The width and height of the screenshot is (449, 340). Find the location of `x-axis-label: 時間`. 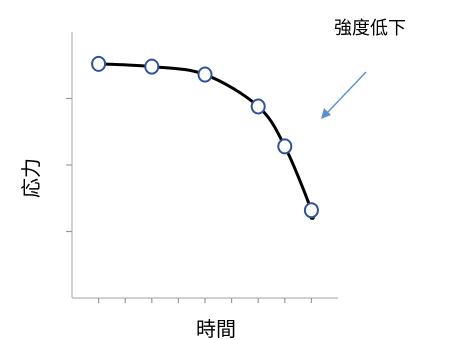

x-axis-label: 時間 is located at coordinates (216, 328).